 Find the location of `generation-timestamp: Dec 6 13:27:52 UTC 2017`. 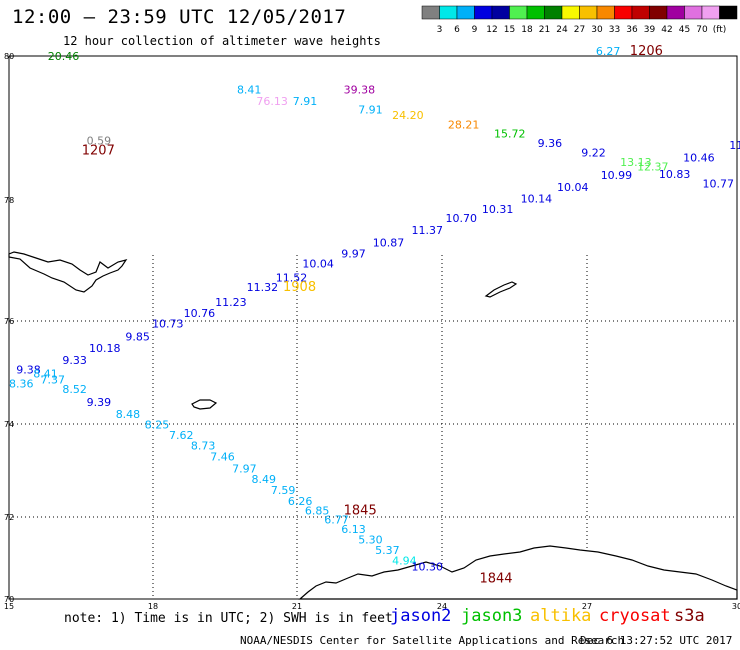

generation-timestamp: Dec 6 13:27:52 UTC 2017 is located at coordinates (656, 640).